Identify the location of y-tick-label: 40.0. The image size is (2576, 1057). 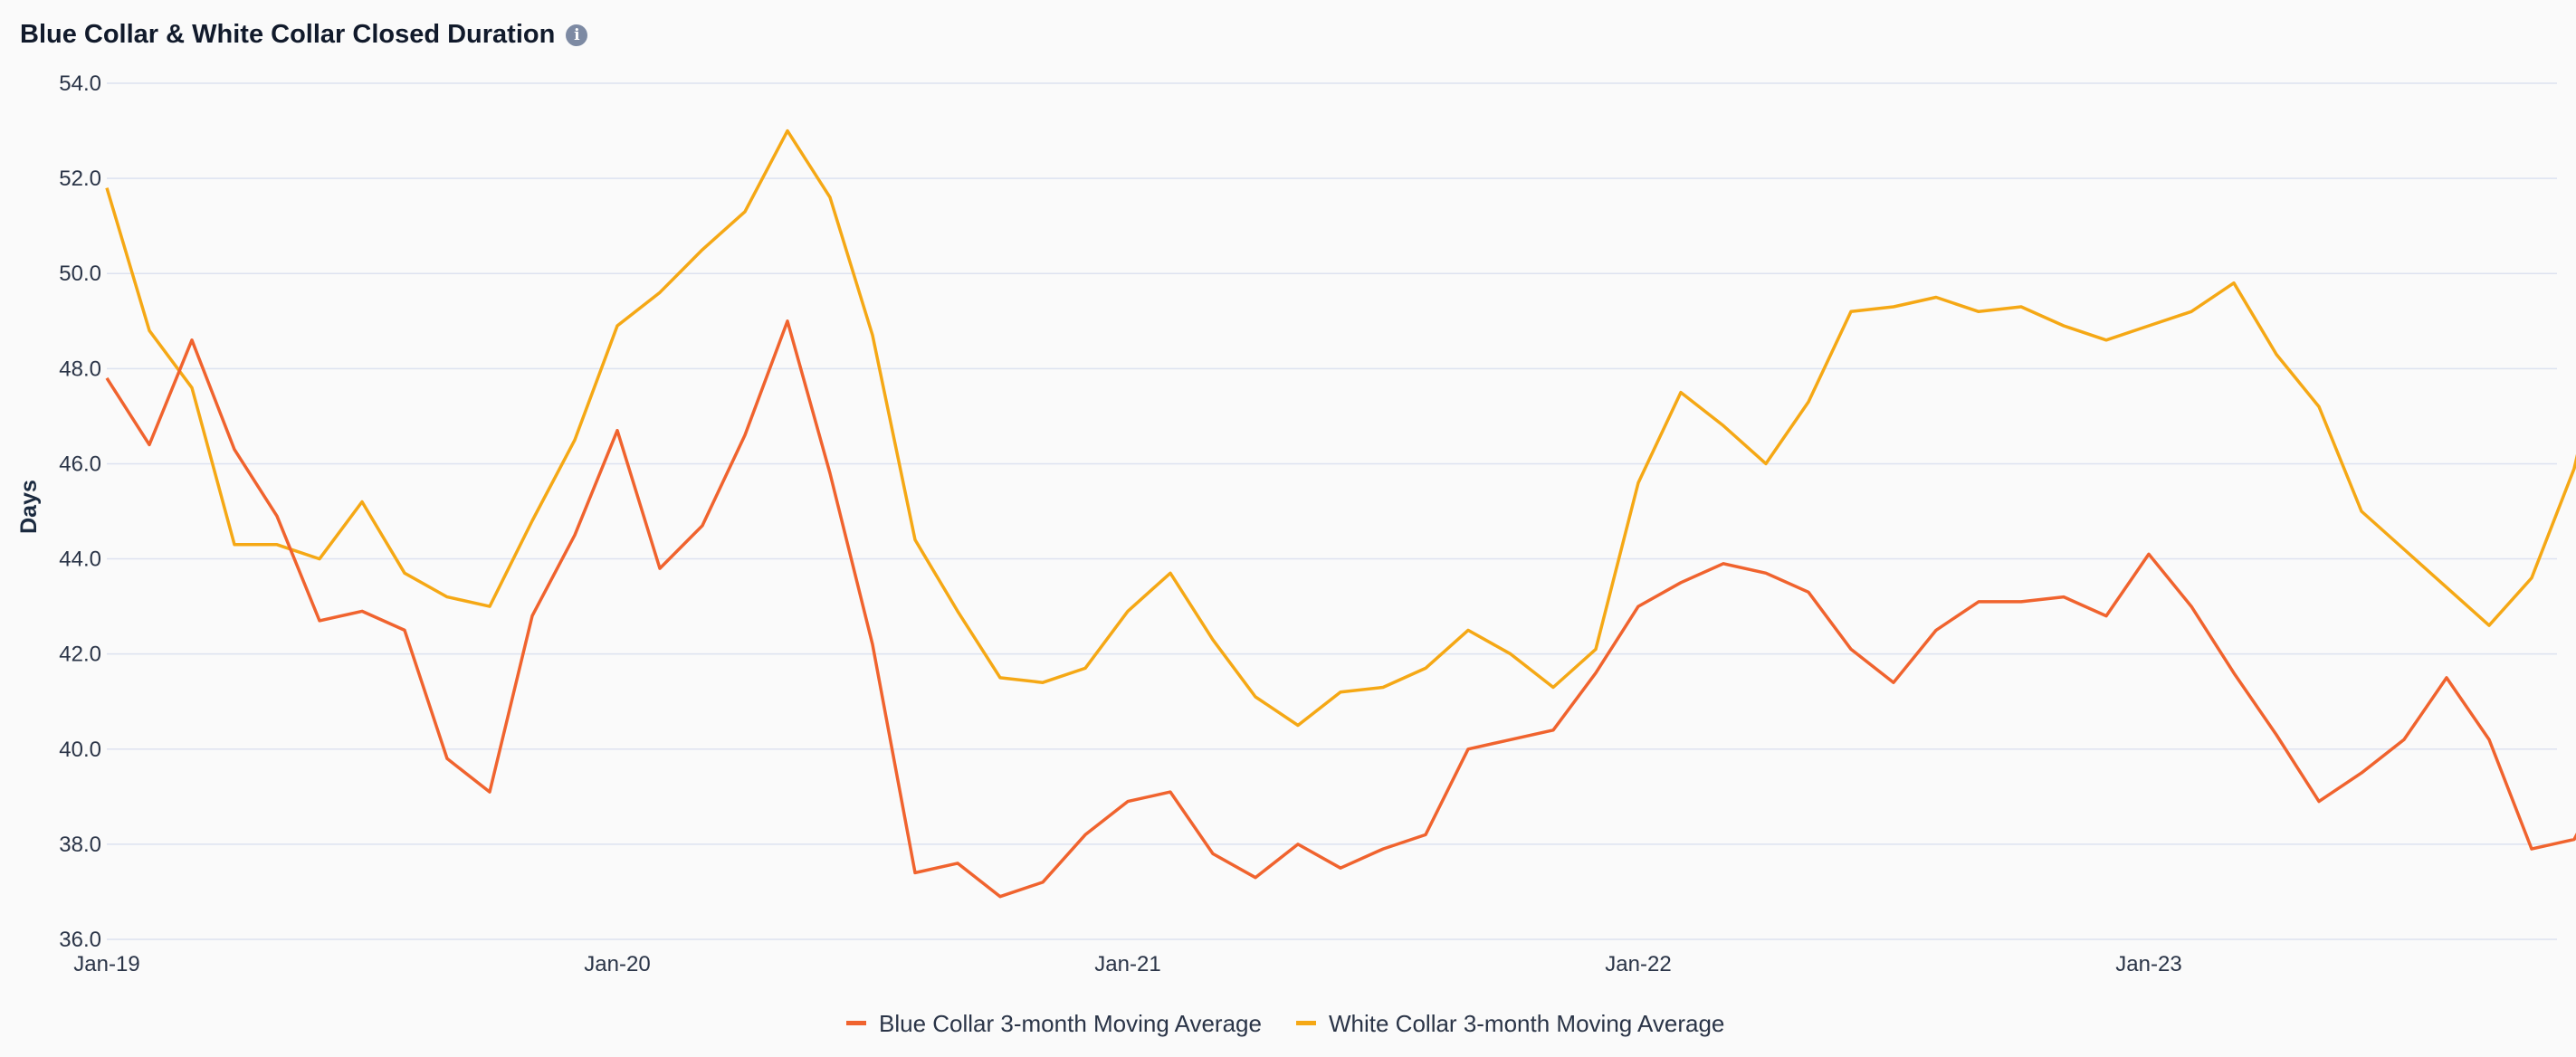
(80, 750).